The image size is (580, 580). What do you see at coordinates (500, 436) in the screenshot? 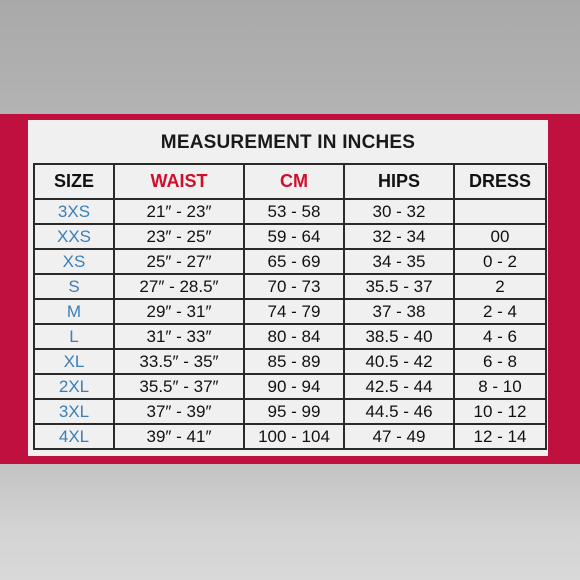
I see `dress-cell: 12 - 14` at bounding box center [500, 436].